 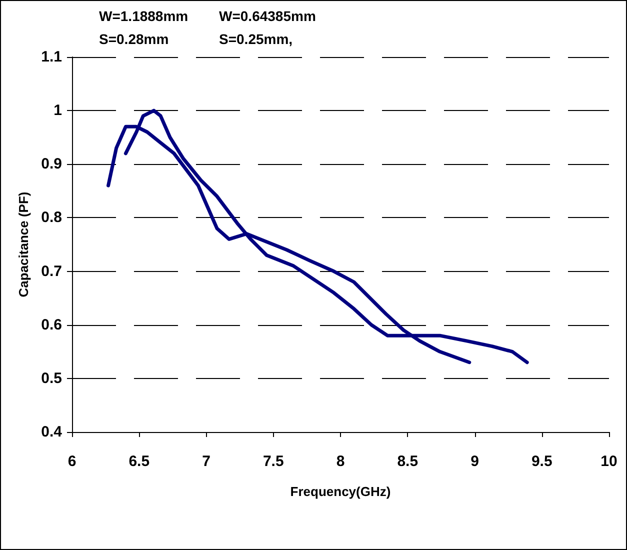 I want to click on x-tick-label: 8, so click(x=340, y=461).